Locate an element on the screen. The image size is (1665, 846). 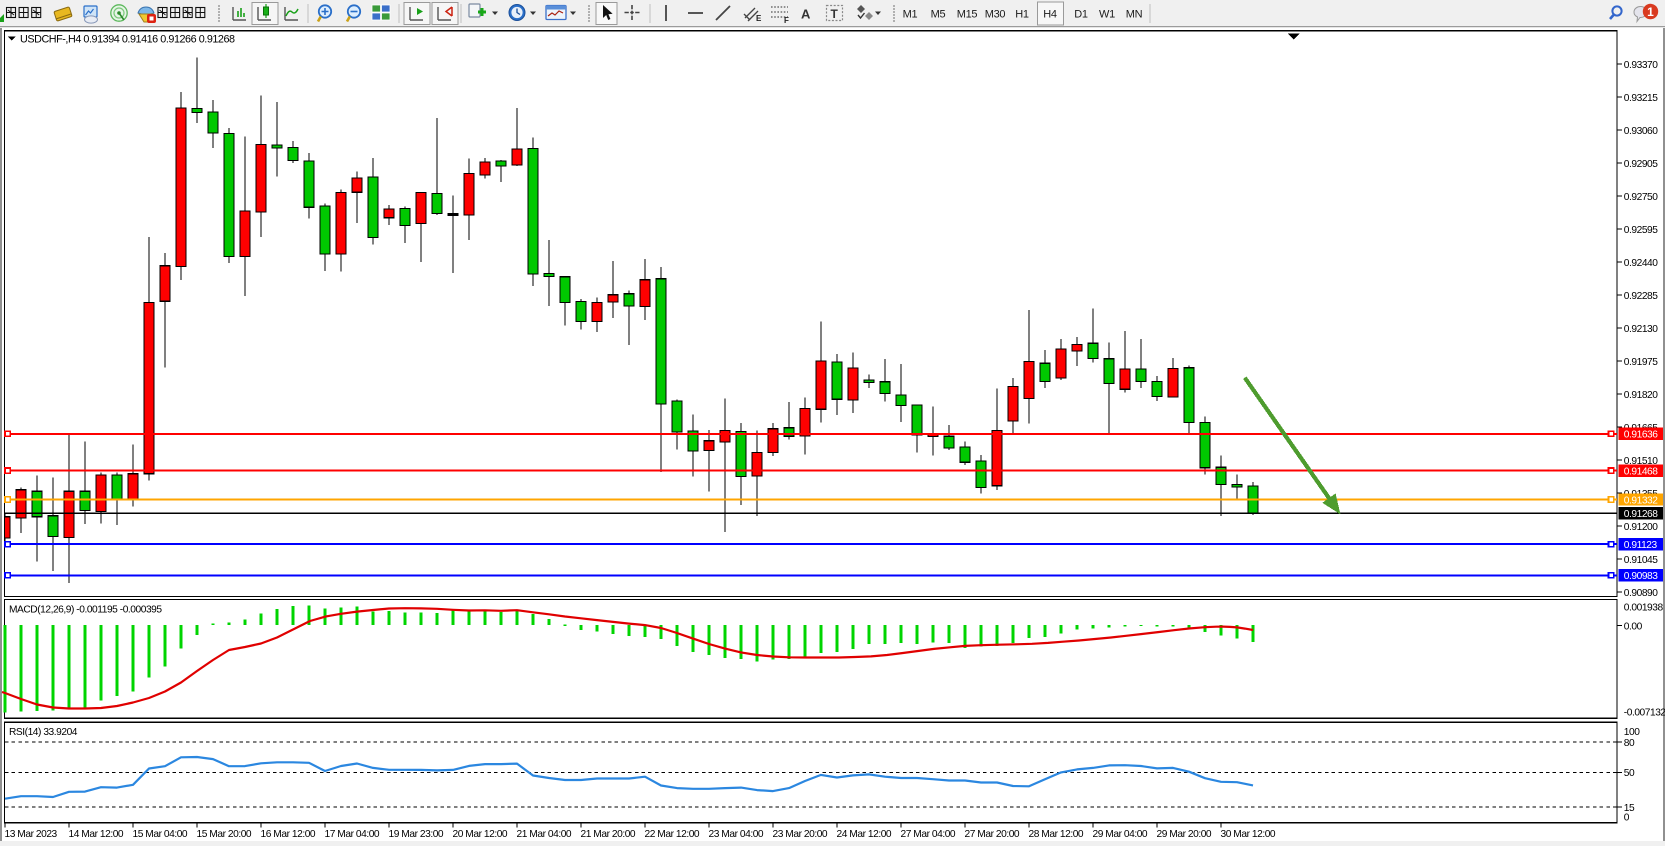
svg-text: 0.91510 is located at coordinates (1641, 461).